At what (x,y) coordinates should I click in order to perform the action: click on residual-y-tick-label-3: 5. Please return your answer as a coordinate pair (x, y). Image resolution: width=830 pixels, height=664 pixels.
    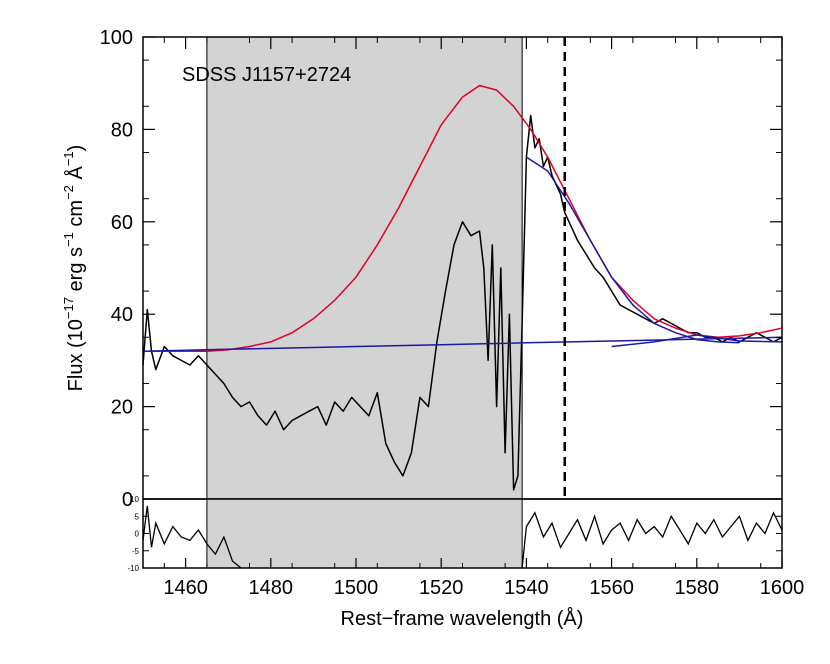
    Looking at the image, I should click on (137, 516).